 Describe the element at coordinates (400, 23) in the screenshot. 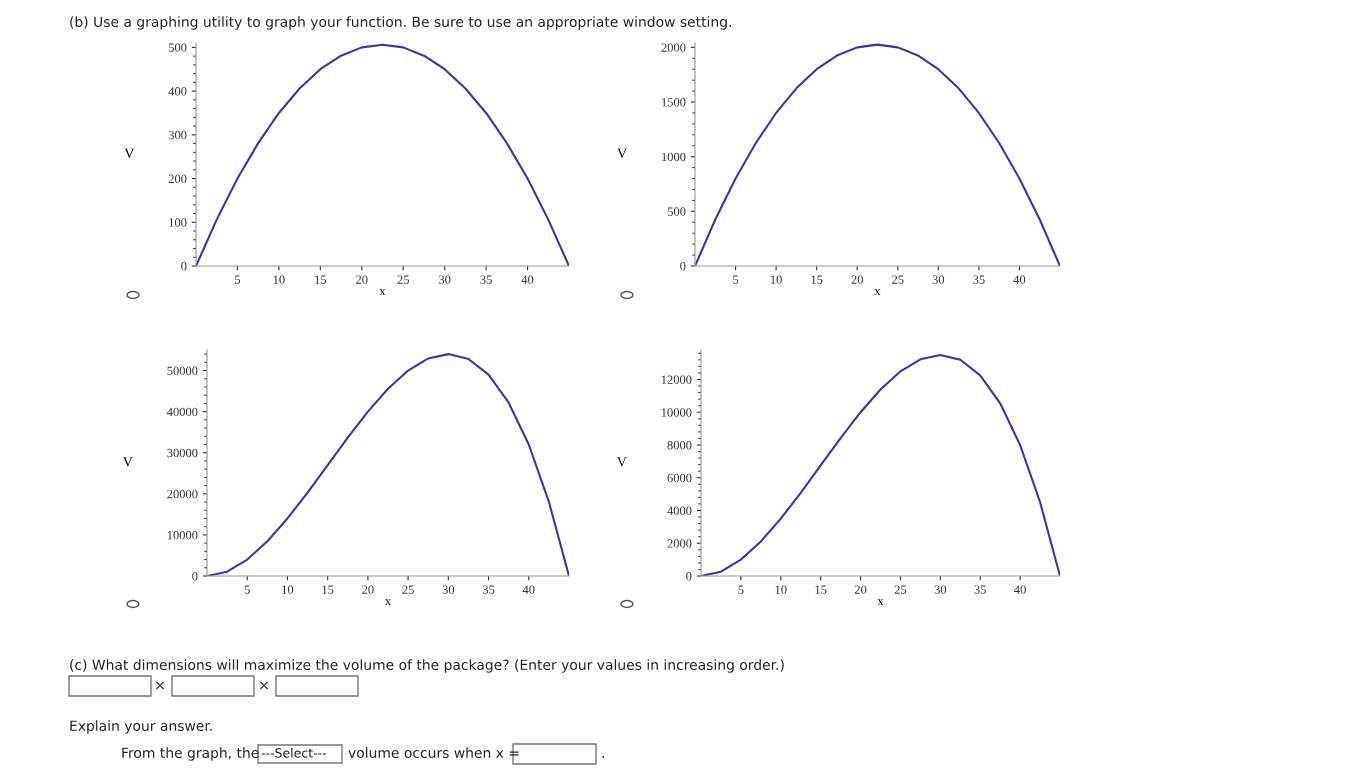

I see `text: (b) Use a graphing utility to graph your function. Be sure to use an appropriate window setting.` at that location.